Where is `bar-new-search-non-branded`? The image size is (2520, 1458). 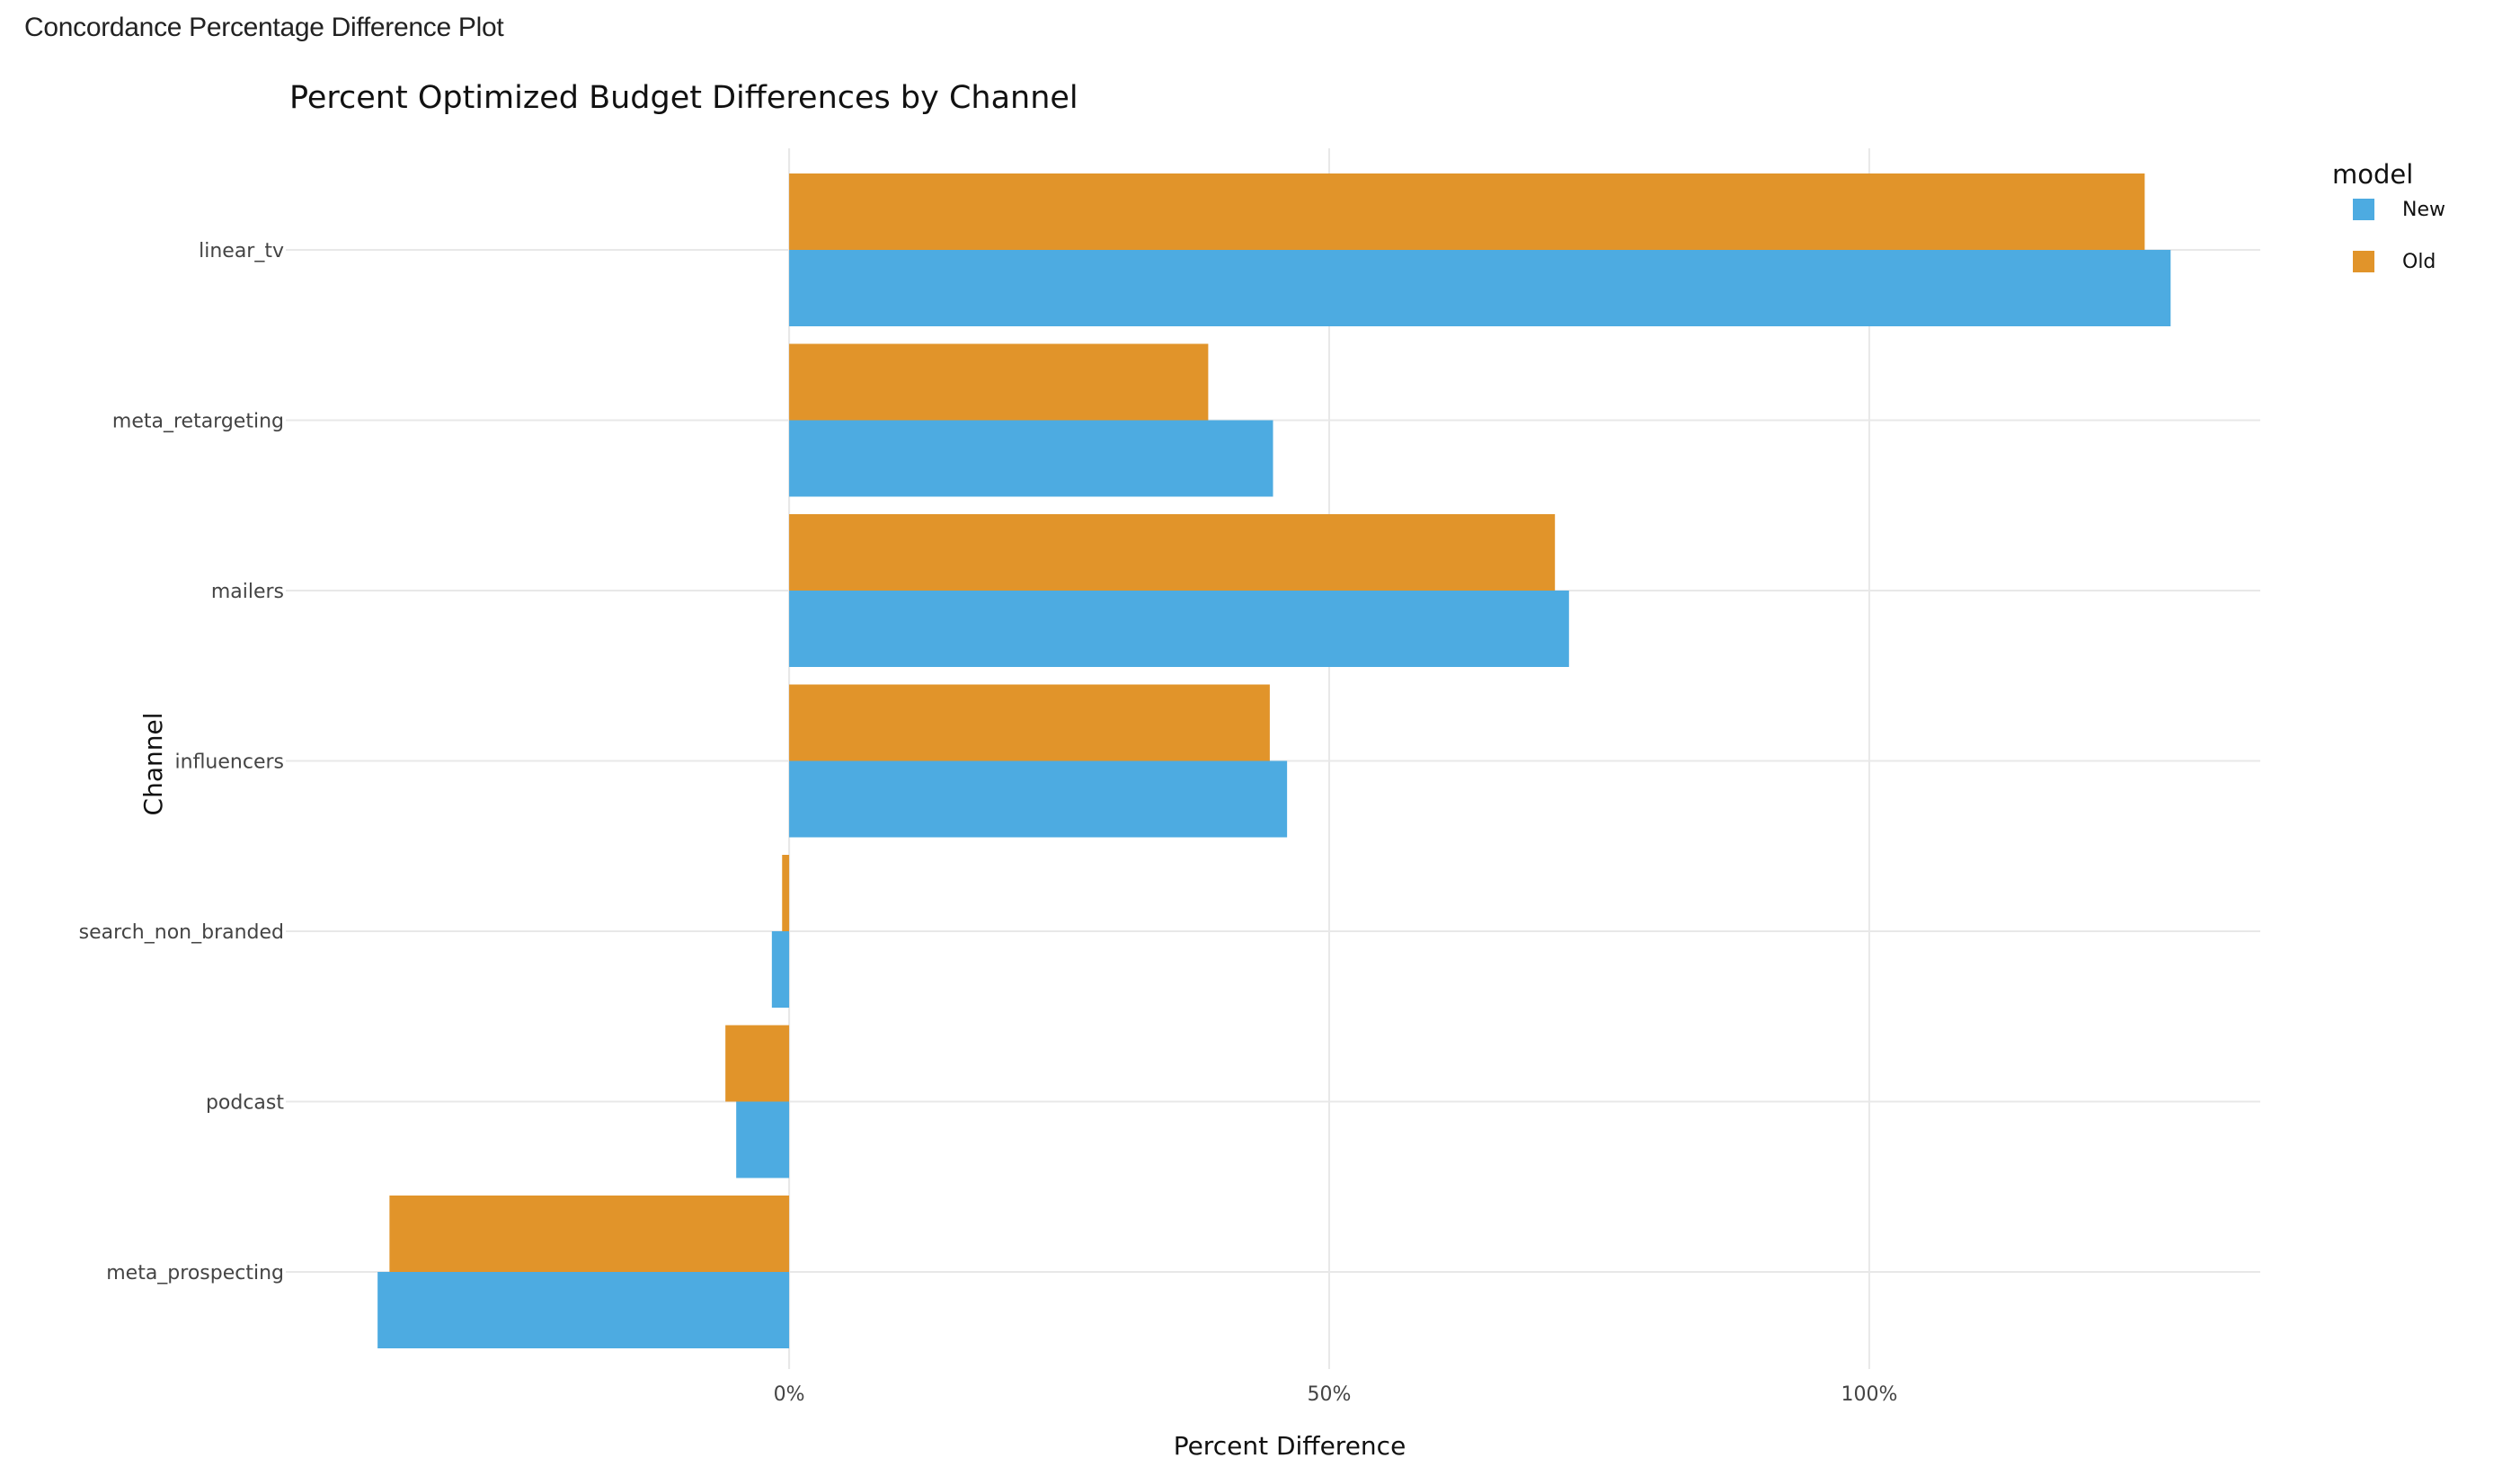
bar-new-search-non-branded is located at coordinates (780, 969).